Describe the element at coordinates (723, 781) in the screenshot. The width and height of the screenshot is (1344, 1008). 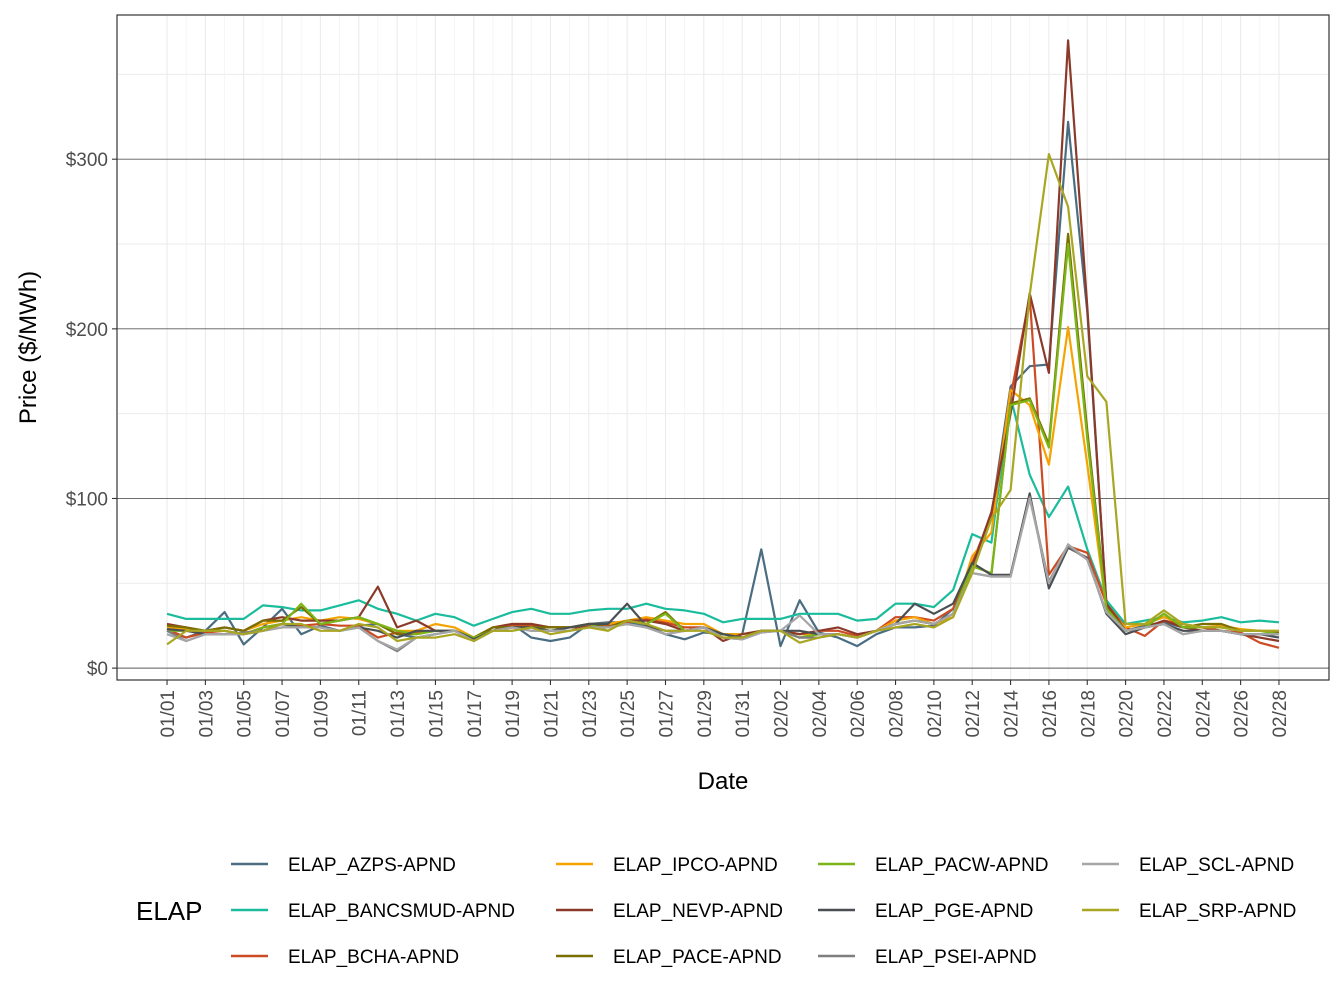
I see `x-axis-title: Date` at that location.